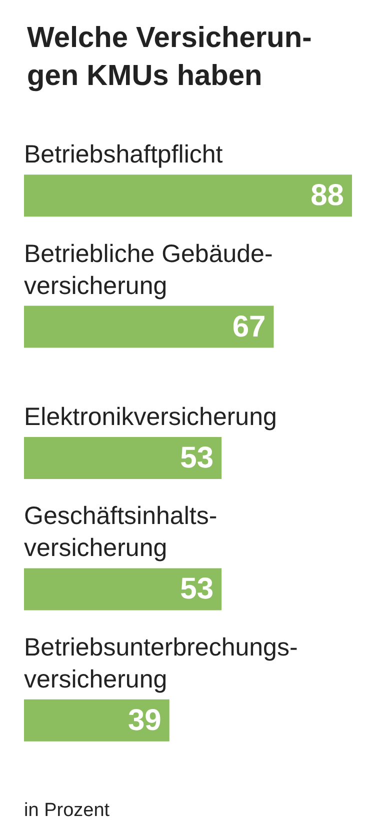 The width and height of the screenshot is (378, 836). Describe the element at coordinates (161, 663) in the screenshot. I see `y-tick-label: Betriebsunterbrechungs- versicherung` at that location.